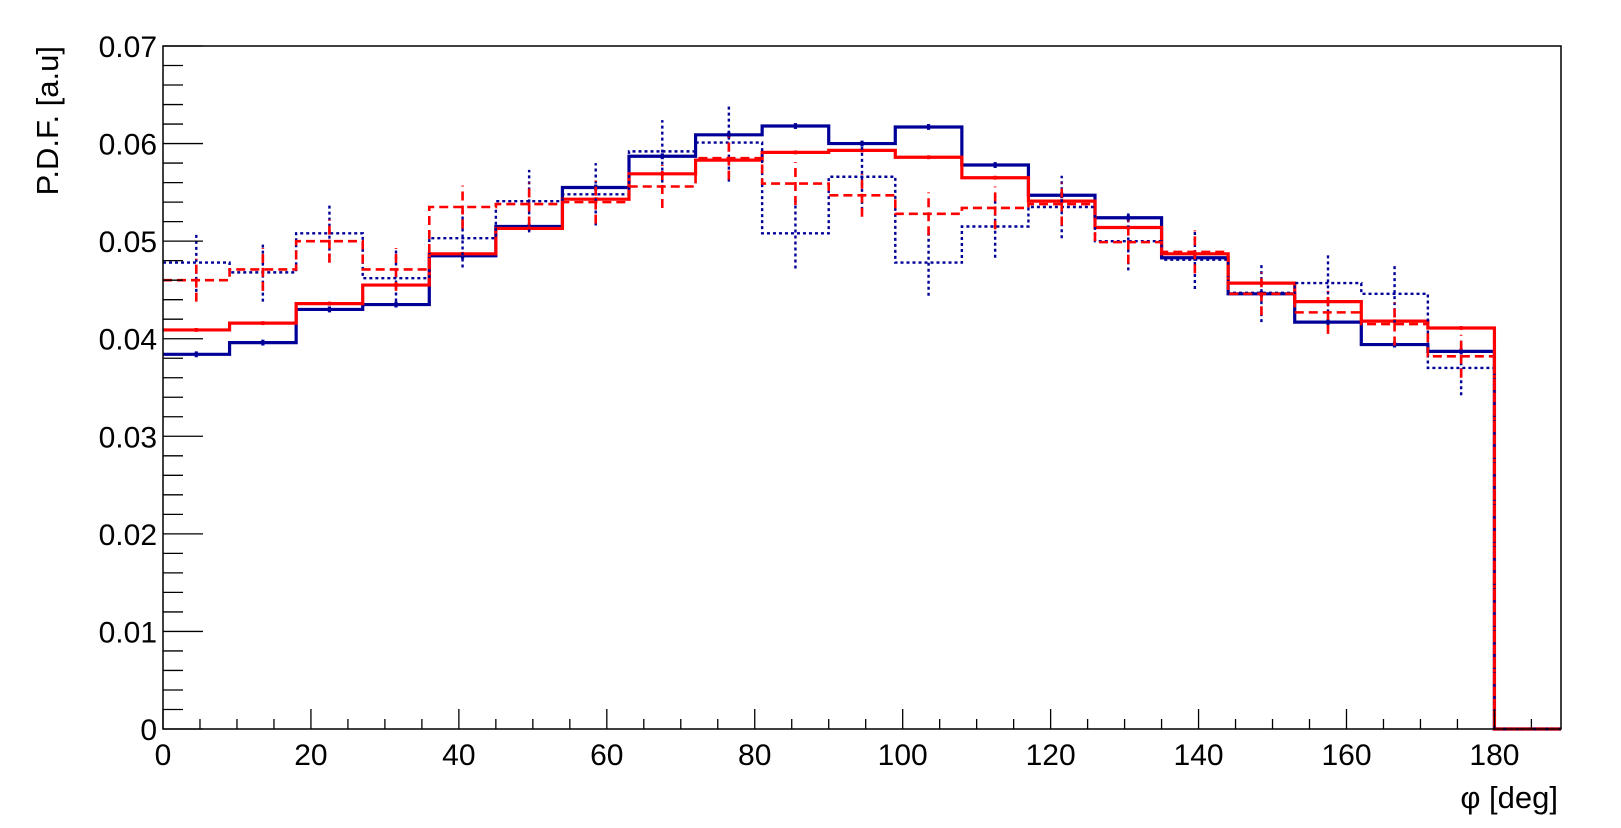  Describe the element at coordinates (128, 437) in the screenshot. I see `y-tick-label: 0.03` at that location.